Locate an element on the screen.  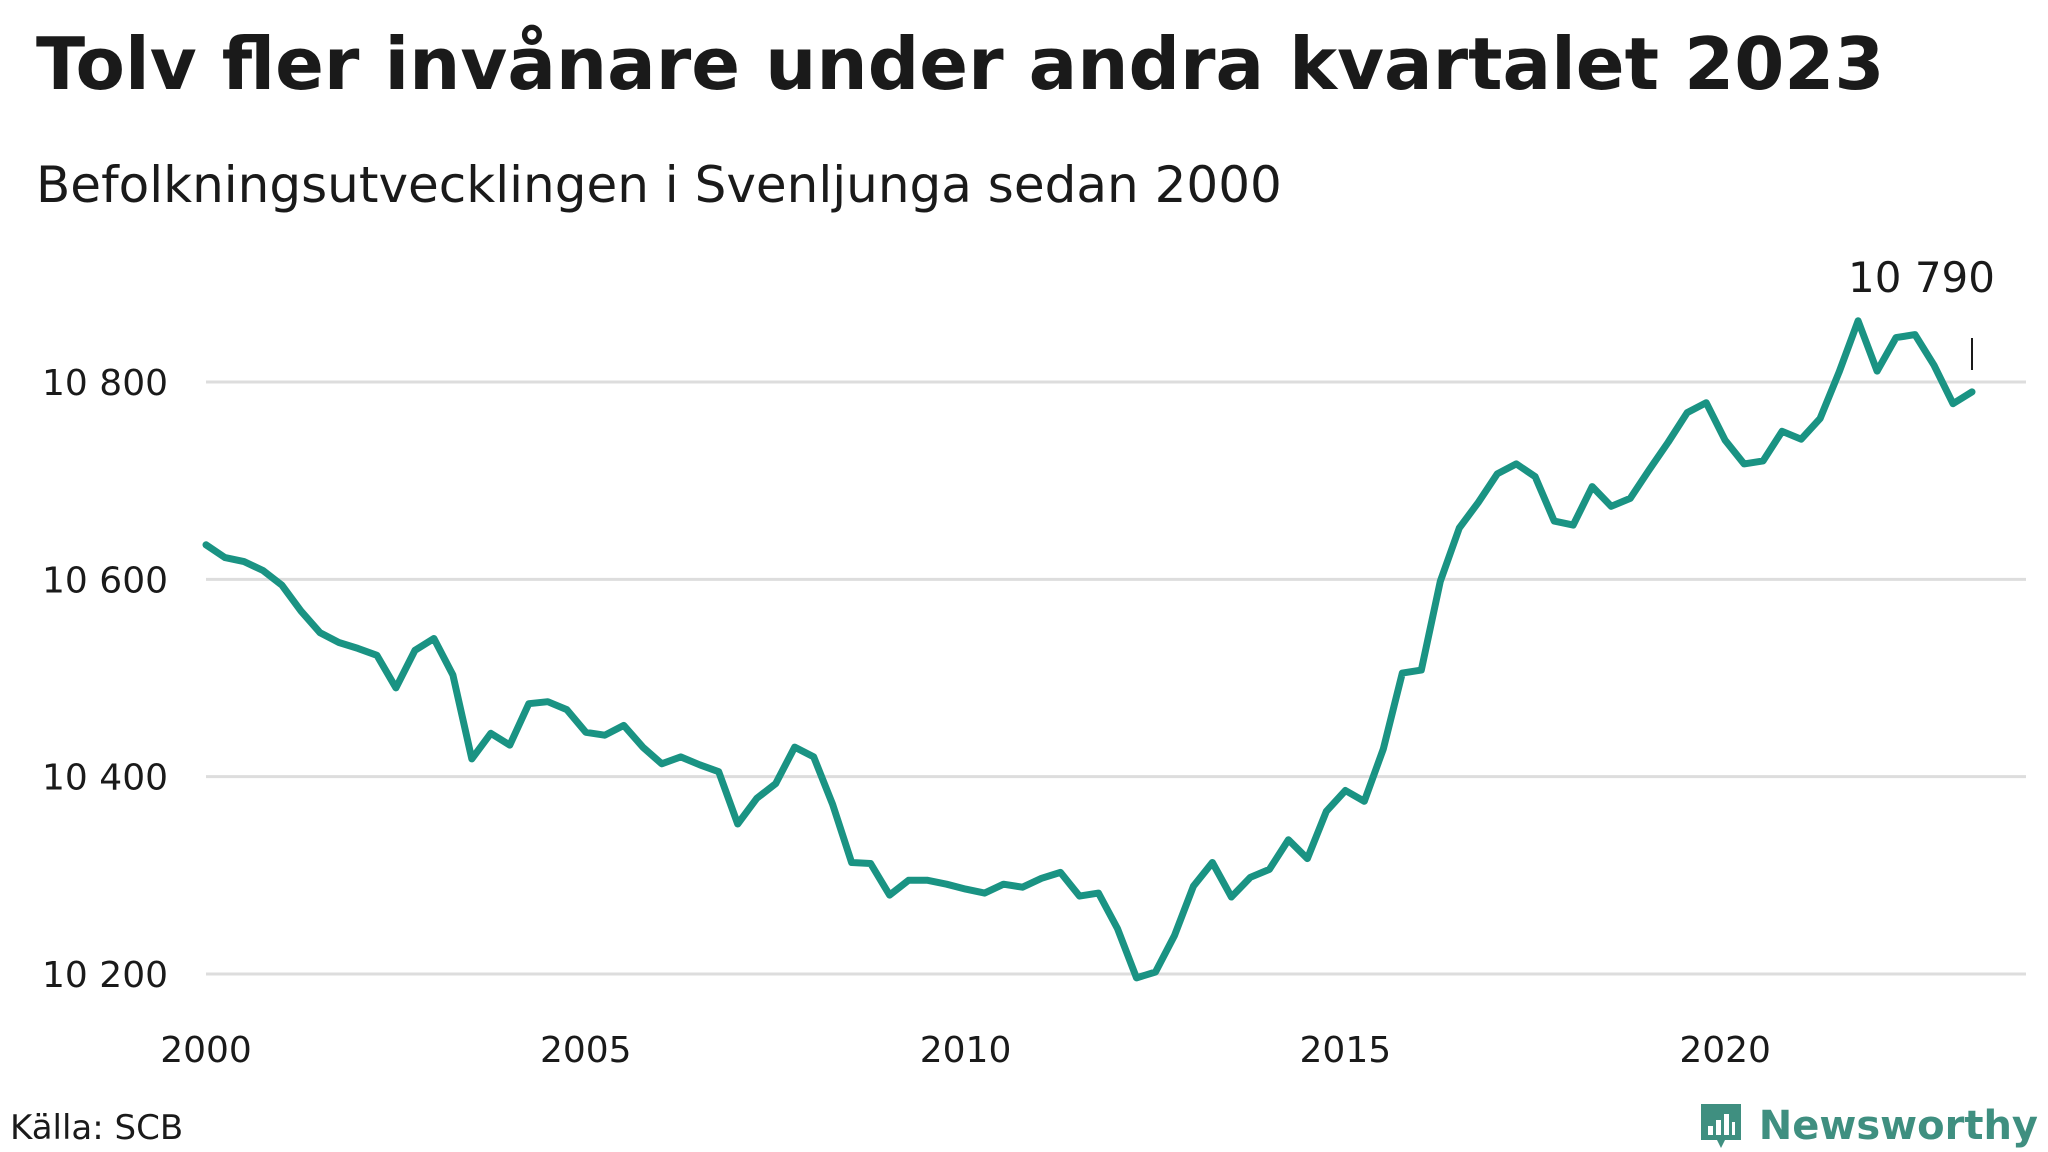
annotation-layer: 10 790 is located at coordinates (1921, 311).